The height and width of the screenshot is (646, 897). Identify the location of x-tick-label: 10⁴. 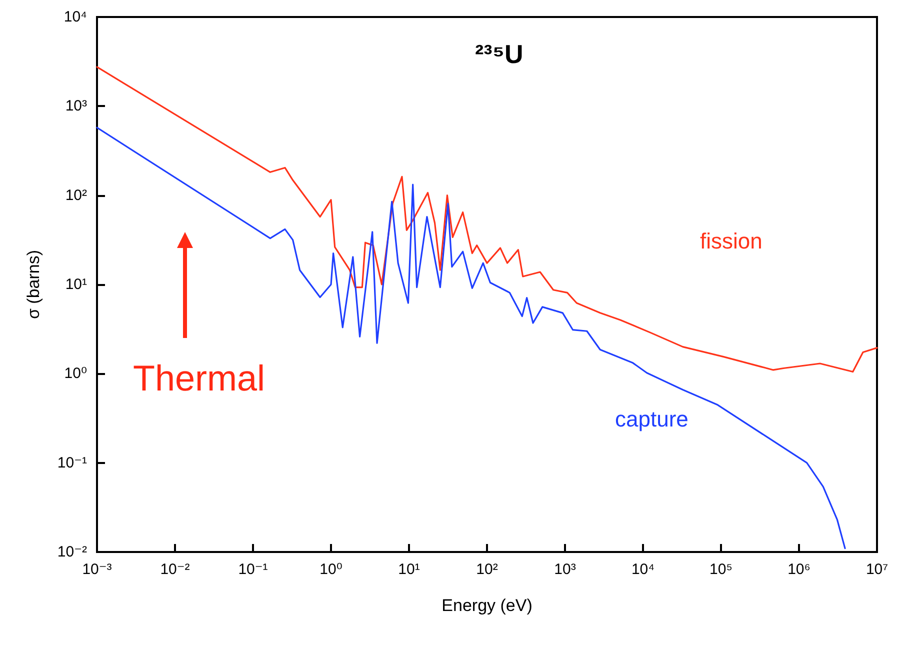
(643, 569).